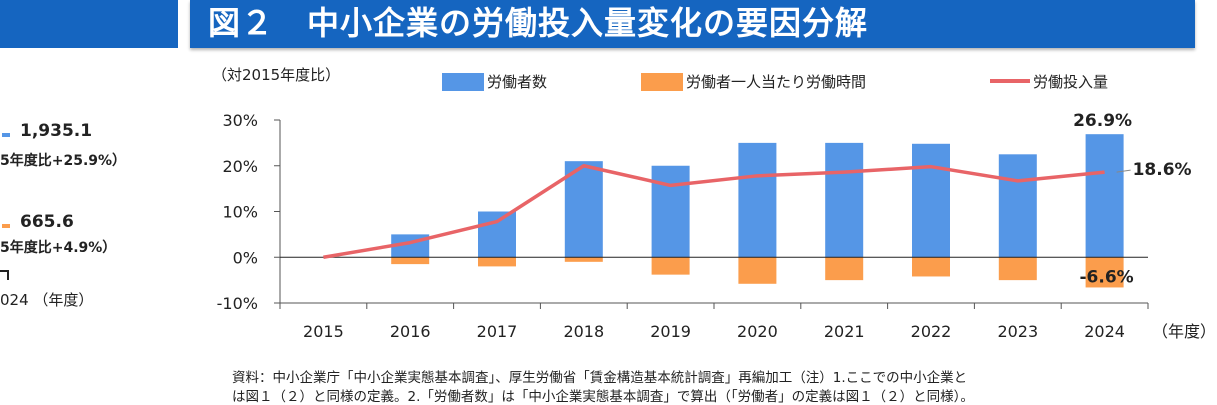  Describe the element at coordinates (497, 331) in the screenshot. I see `x-tick-label: 2017` at that location.